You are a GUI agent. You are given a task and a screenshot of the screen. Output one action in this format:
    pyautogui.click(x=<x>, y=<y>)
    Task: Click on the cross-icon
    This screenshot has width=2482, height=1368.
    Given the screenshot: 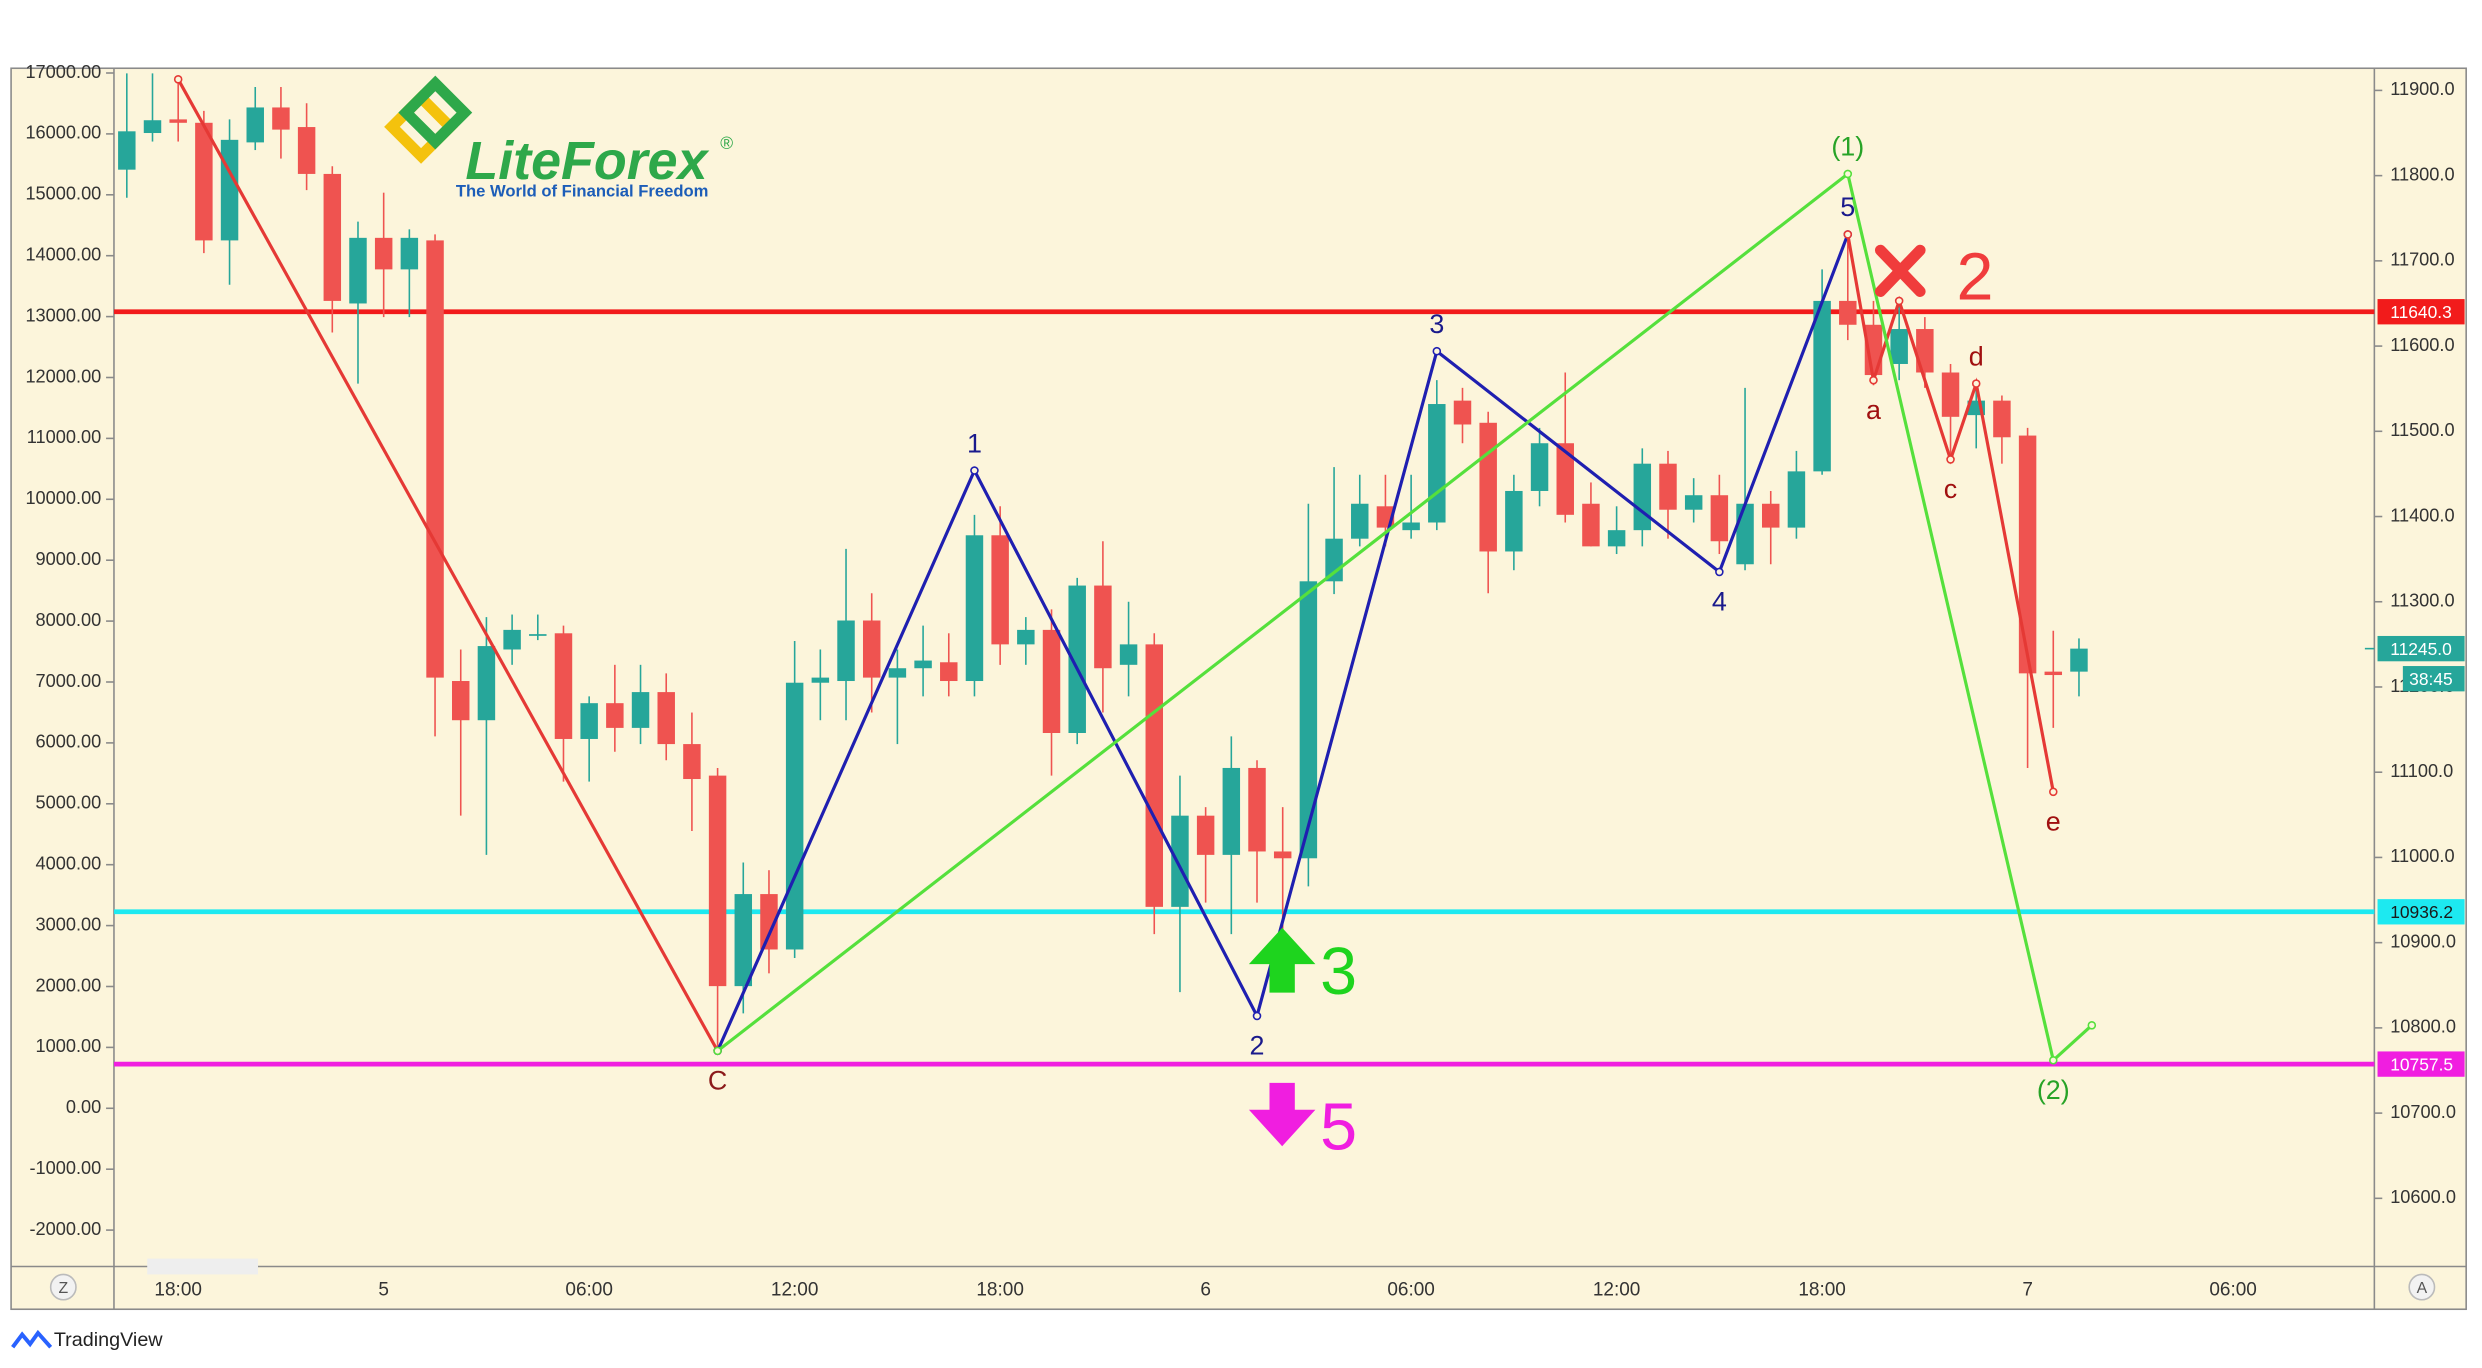 What is the action you would take?
    pyautogui.click(x=1900, y=270)
    